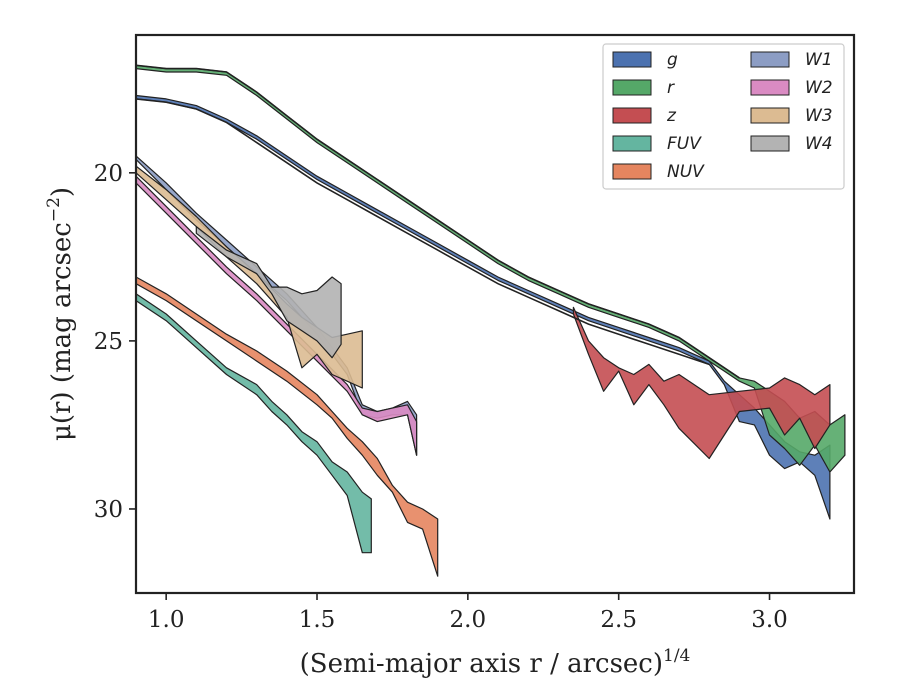 This screenshot has height=700, width=900. I want to click on legend-label-g: g, so click(672, 60).